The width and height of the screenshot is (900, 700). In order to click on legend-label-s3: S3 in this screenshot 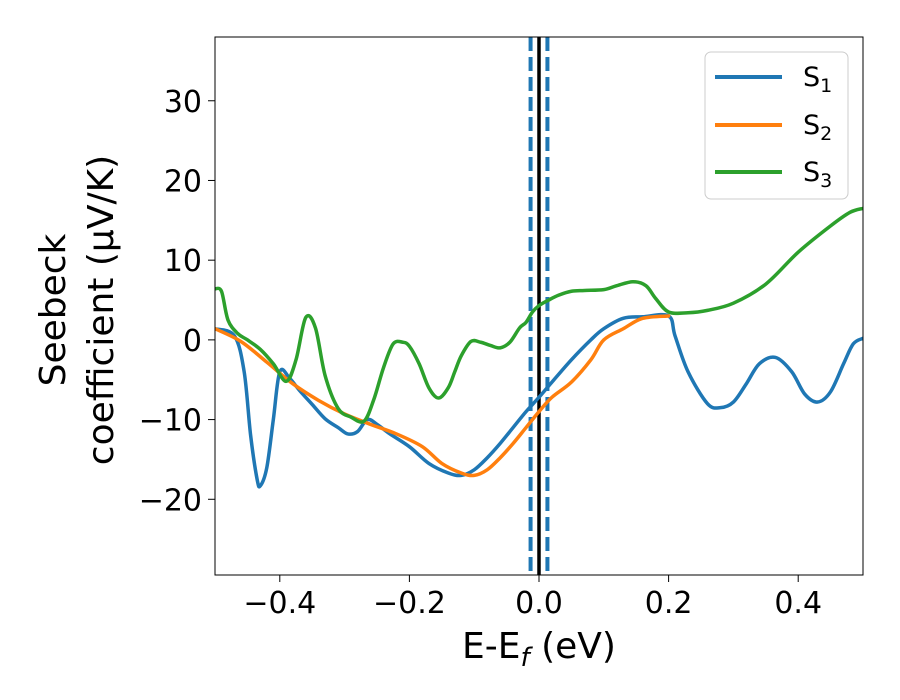, I will do `click(817, 174)`.